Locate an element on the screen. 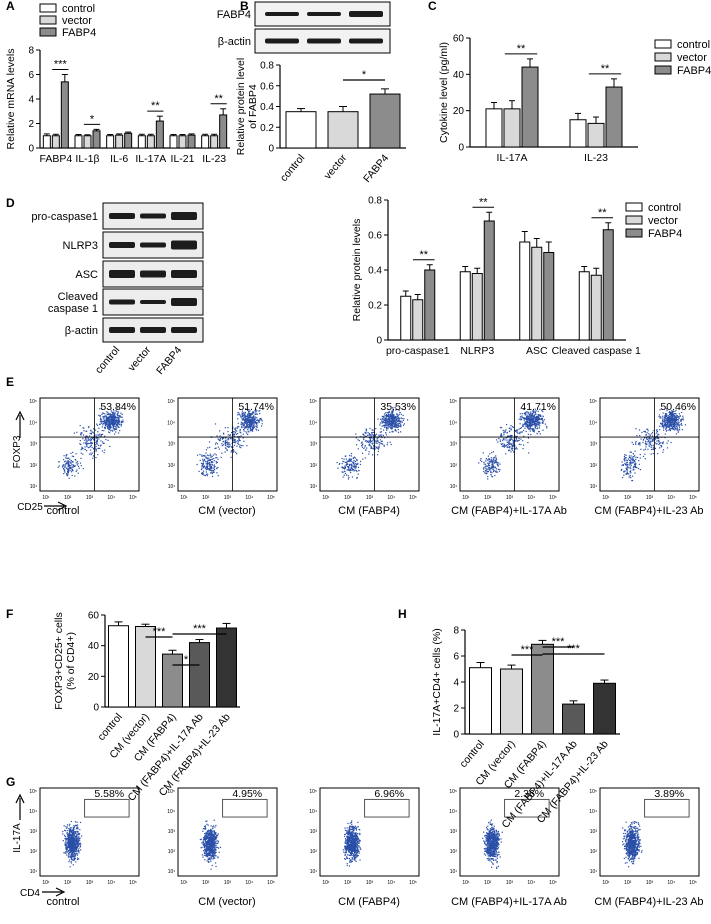  y-tick-label: 10¹ is located at coordinates (34, 487).